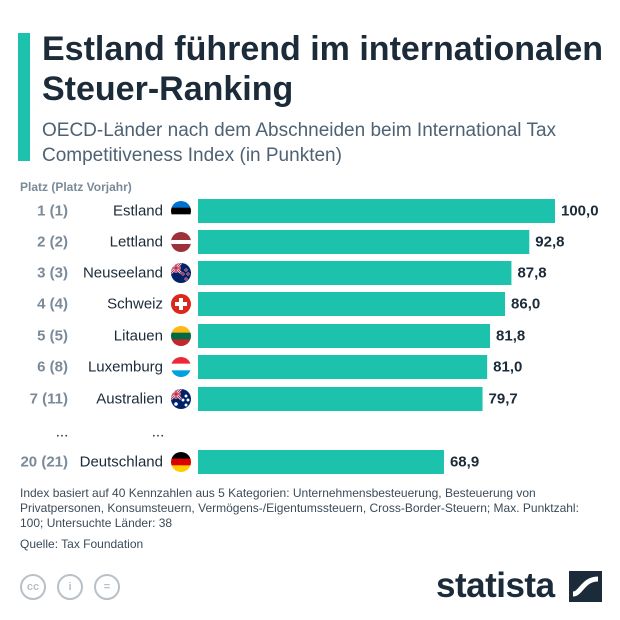  I want to click on value-label: 100,0, so click(580, 211).